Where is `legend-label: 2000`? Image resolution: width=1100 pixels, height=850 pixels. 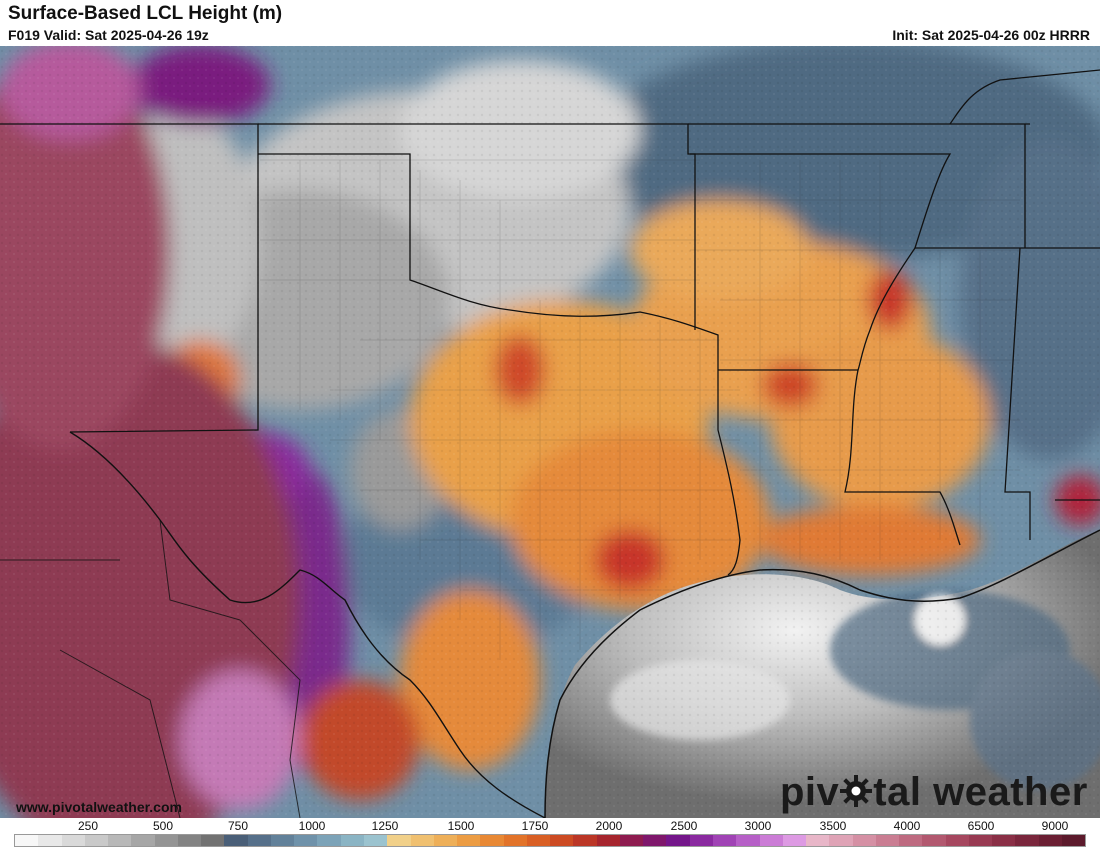 legend-label: 2000 is located at coordinates (609, 826).